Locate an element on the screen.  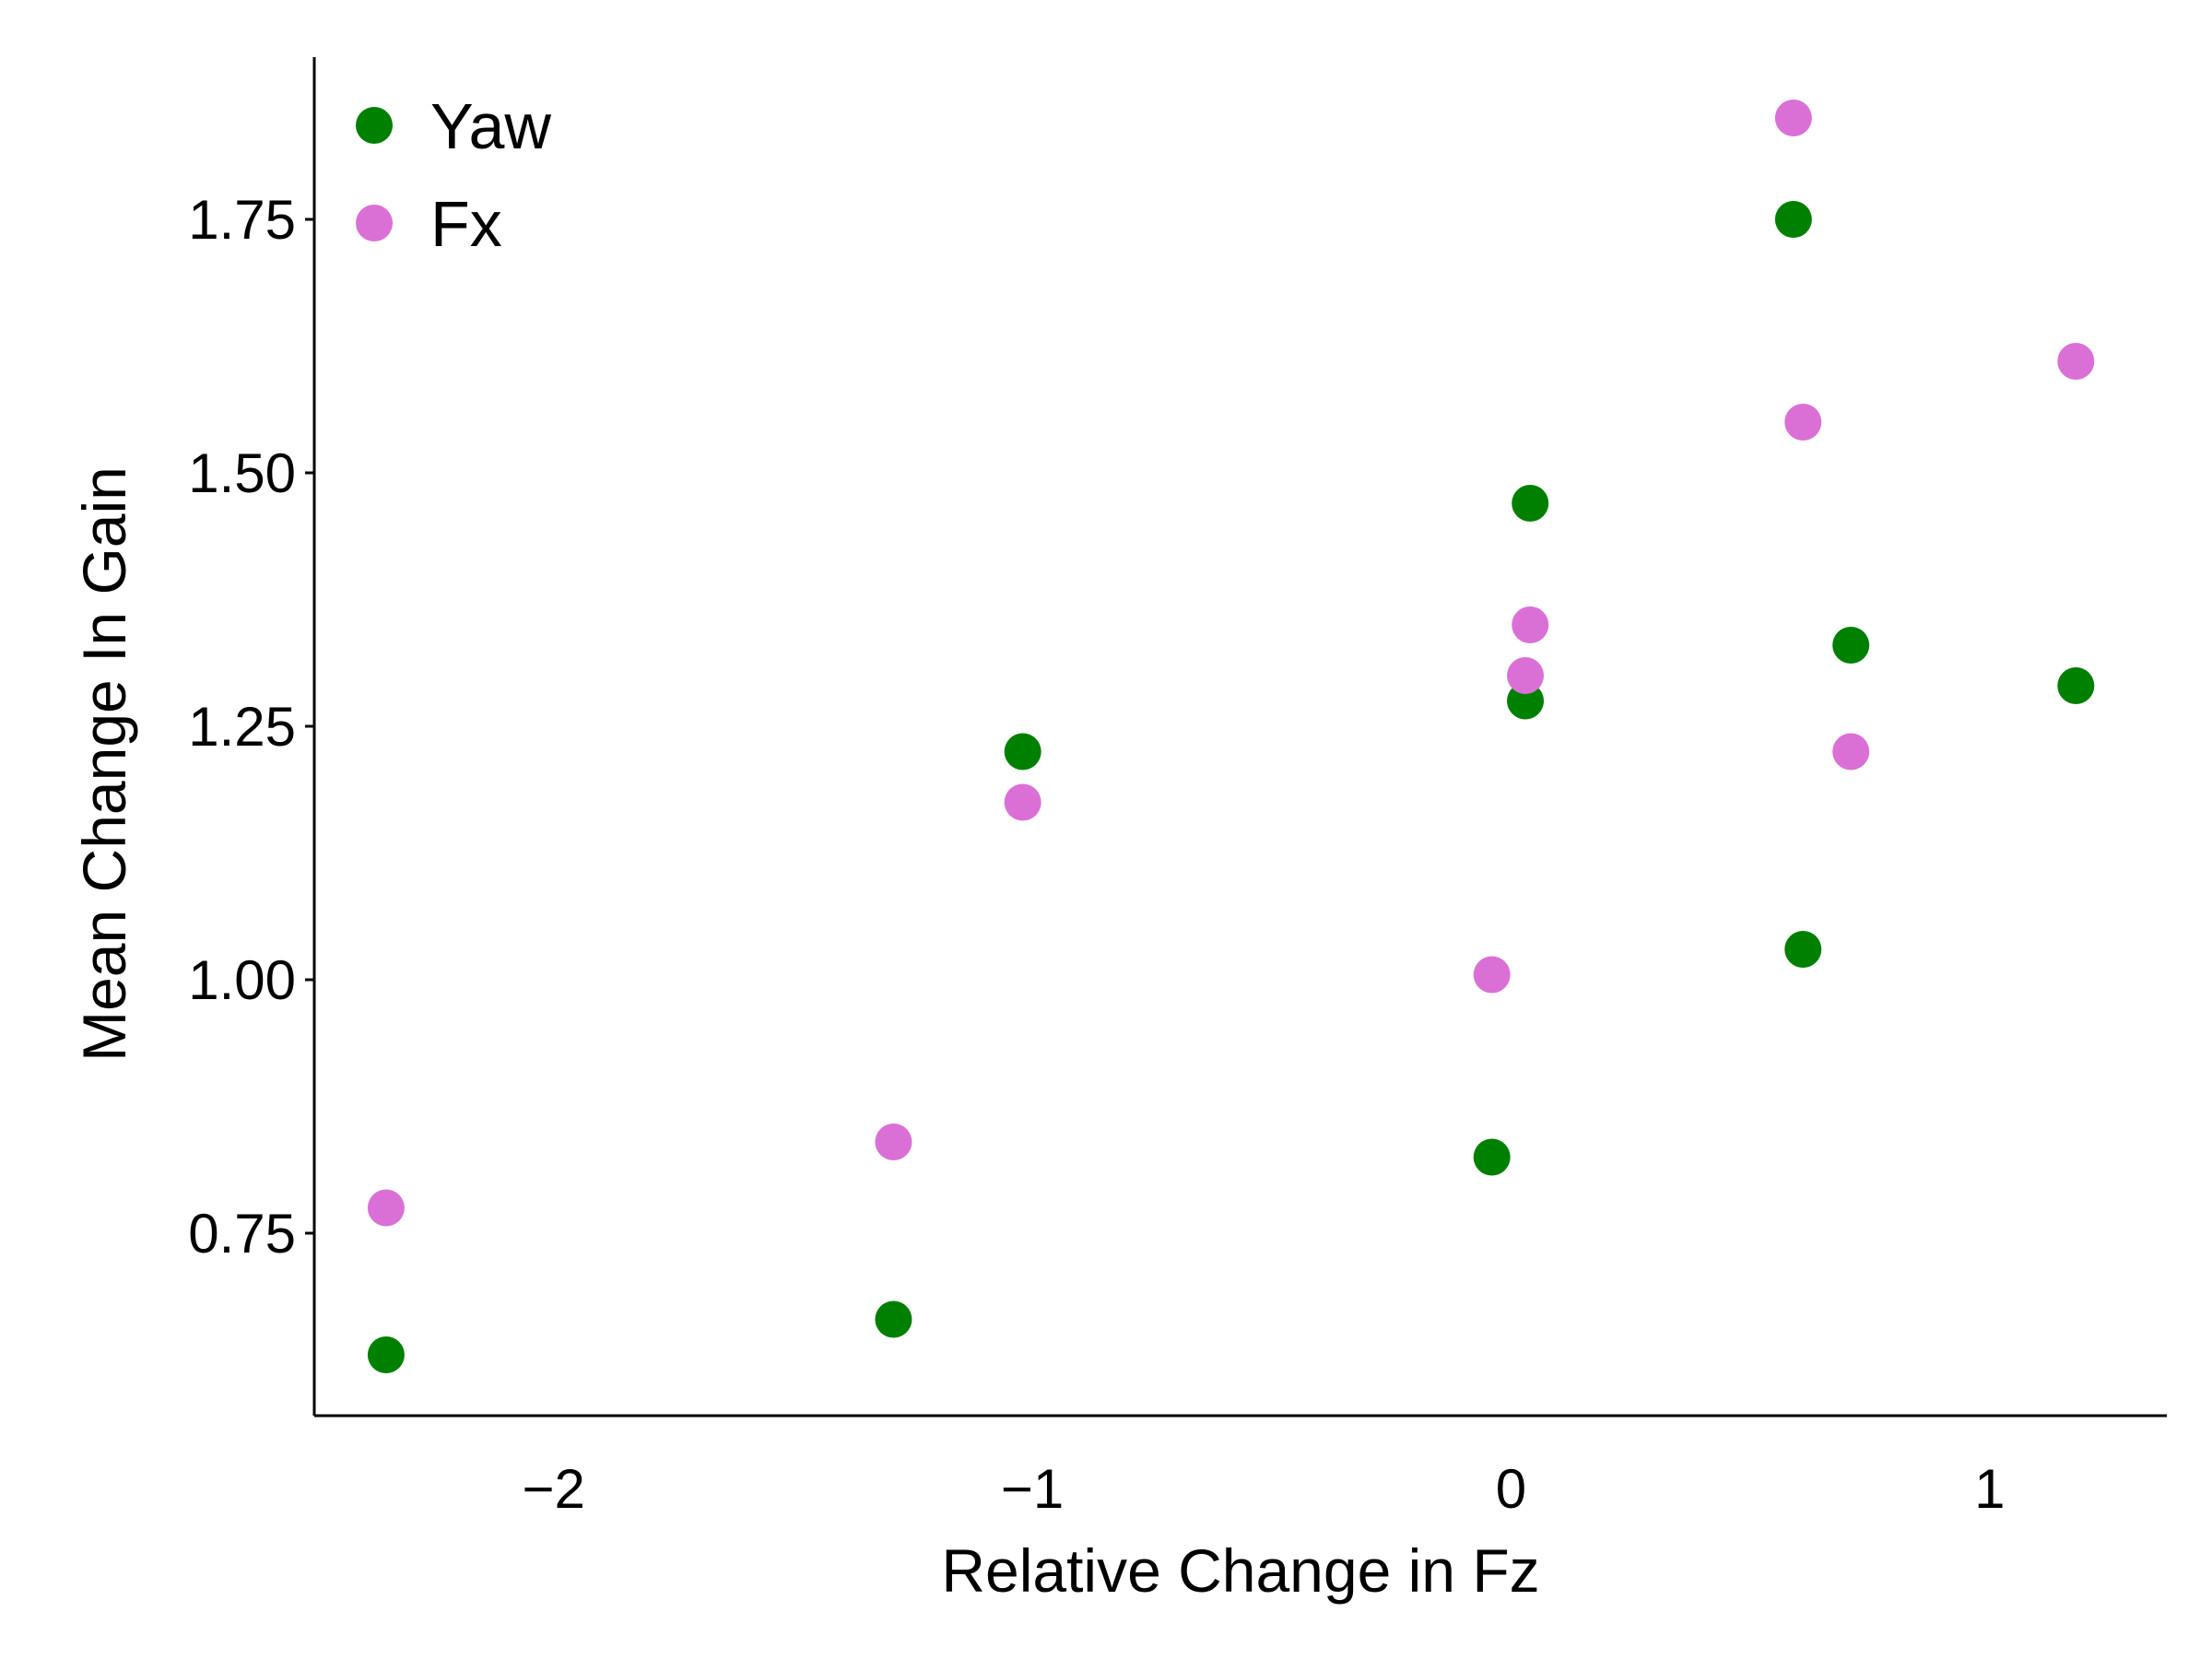
y-axis-title: Mean Change In Gain is located at coordinates (104, 764).